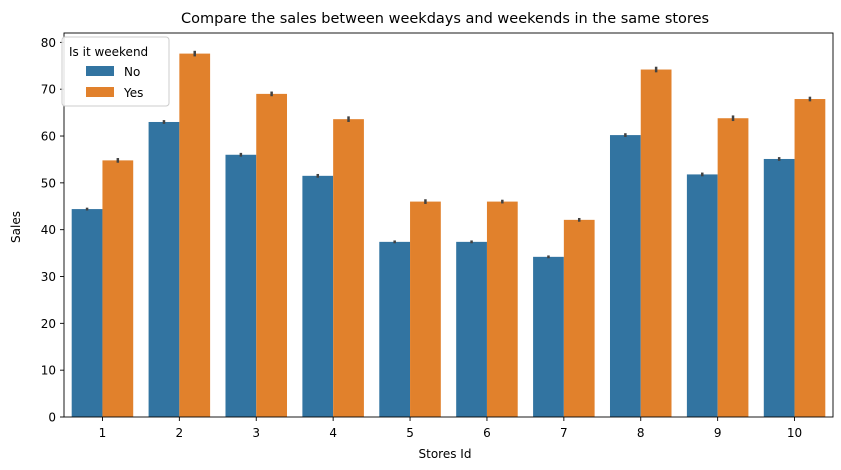  What do you see at coordinates (241, 285) in the screenshot?
I see `bar-store-3-no` at bounding box center [241, 285].